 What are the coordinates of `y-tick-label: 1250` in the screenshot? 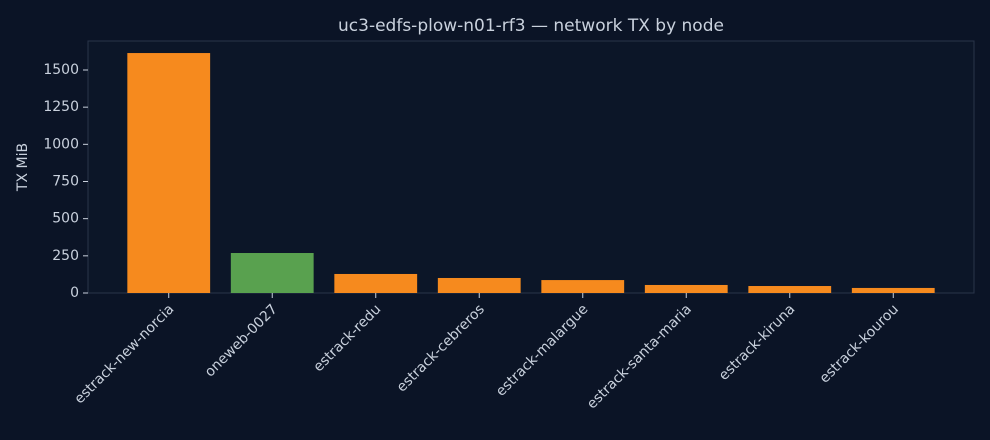 It's located at (61, 107).